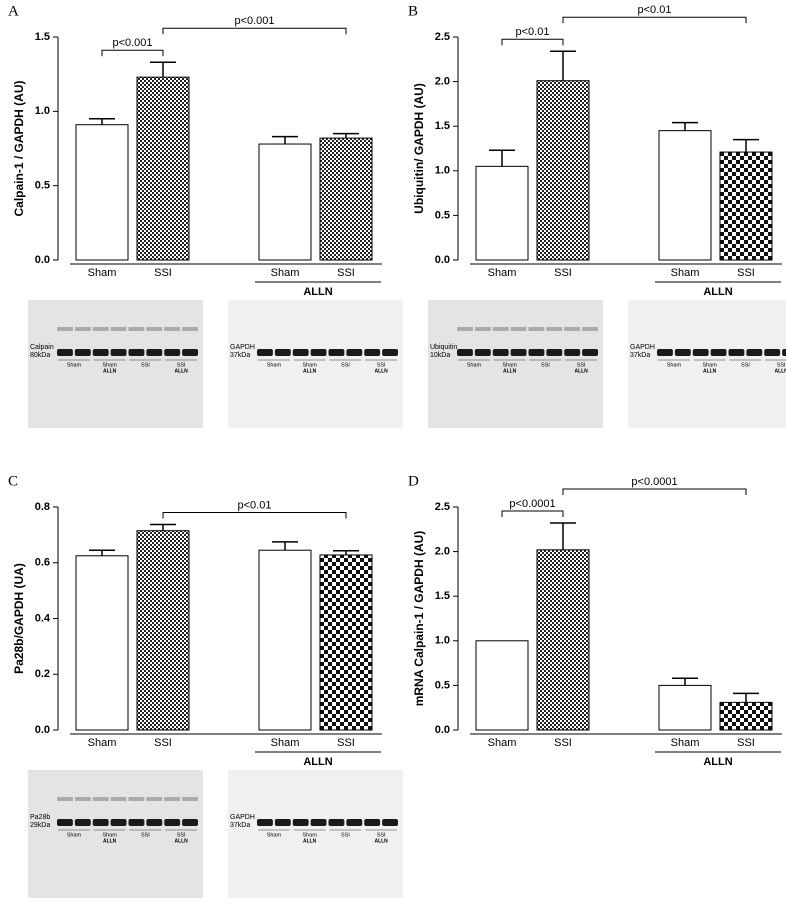 The width and height of the screenshot is (786, 904). I want to click on blot-size: 29kDa, so click(40, 825).